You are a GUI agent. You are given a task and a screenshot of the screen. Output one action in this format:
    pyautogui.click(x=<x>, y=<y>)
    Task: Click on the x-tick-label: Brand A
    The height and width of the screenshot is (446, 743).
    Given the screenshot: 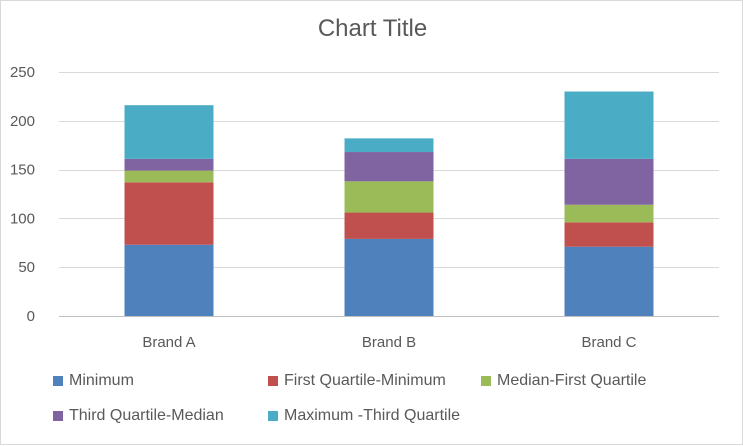 What is the action you would take?
    pyautogui.click(x=168, y=342)
    